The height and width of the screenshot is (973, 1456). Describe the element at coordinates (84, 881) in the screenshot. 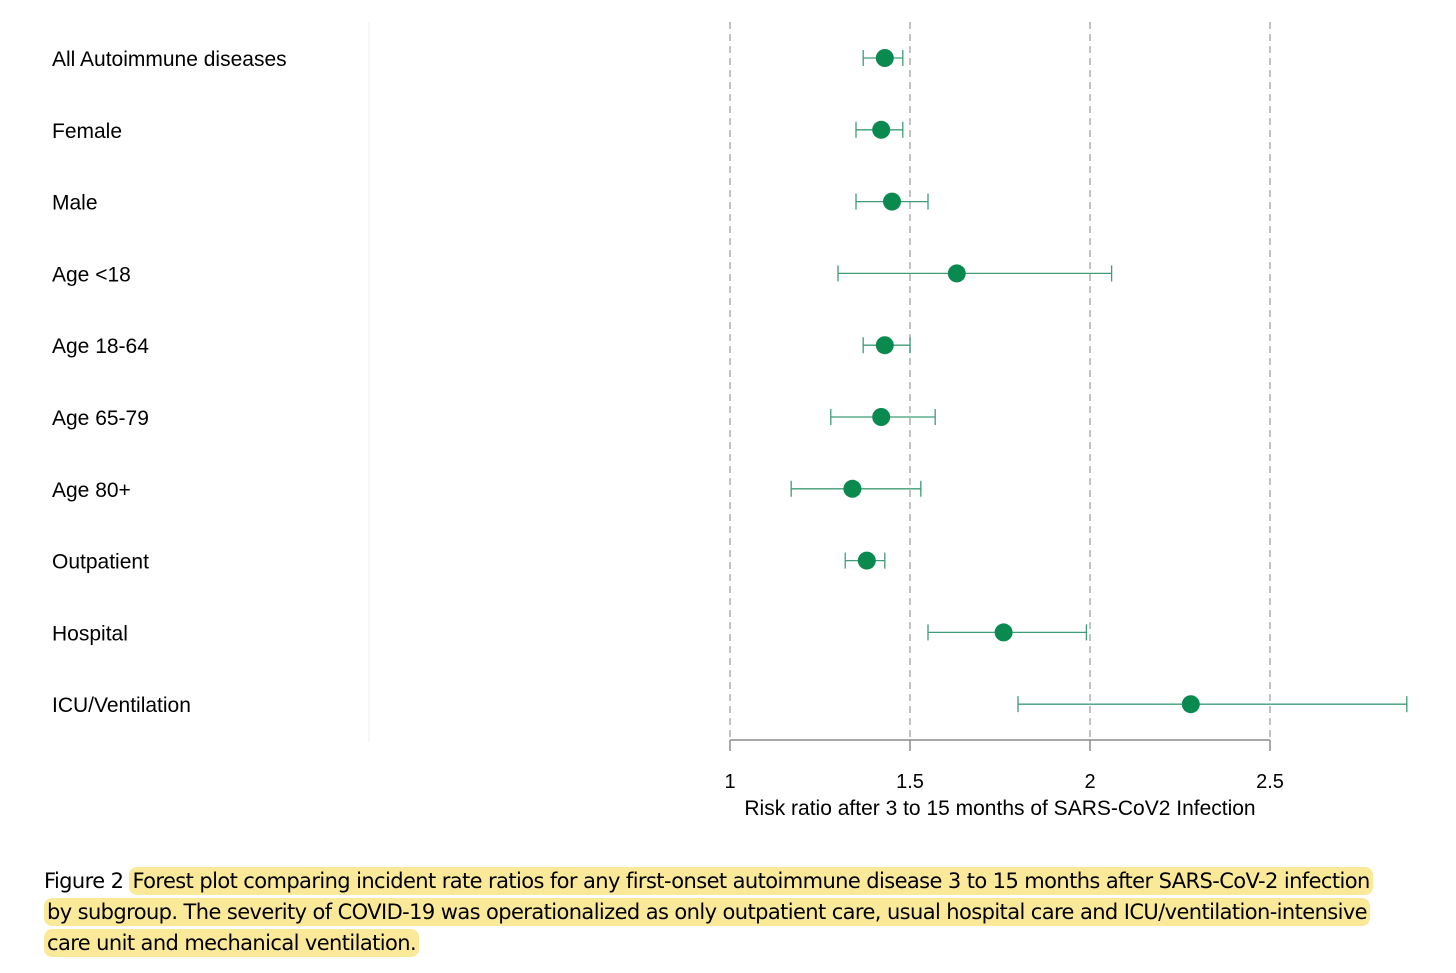

I see `caption-prefix: Figure 2` at that location.